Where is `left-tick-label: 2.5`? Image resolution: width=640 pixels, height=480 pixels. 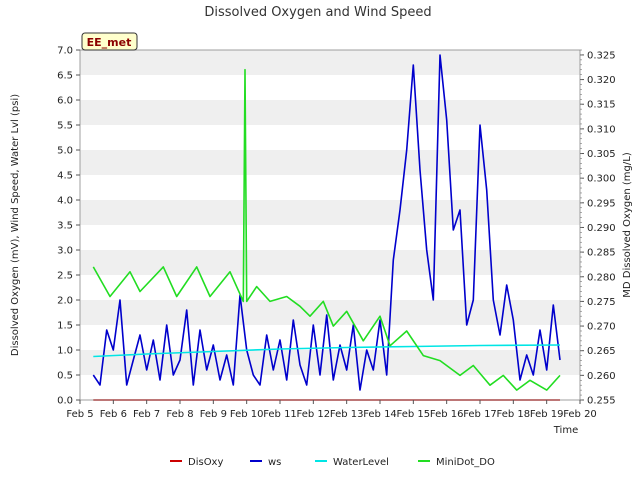 left-tick-label: 2.5 is located at coordinates (65, 276).